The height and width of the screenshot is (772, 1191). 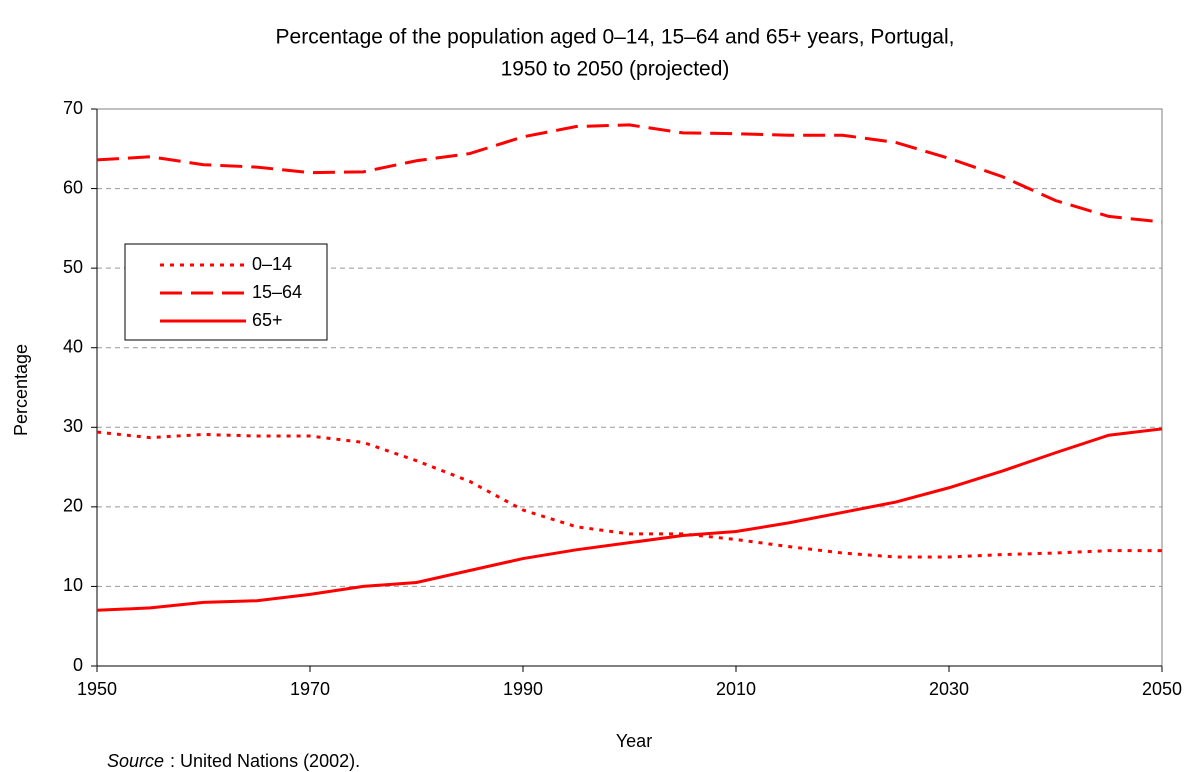 I want to click on y-tick-label: 60, so click(x=73, y=187).